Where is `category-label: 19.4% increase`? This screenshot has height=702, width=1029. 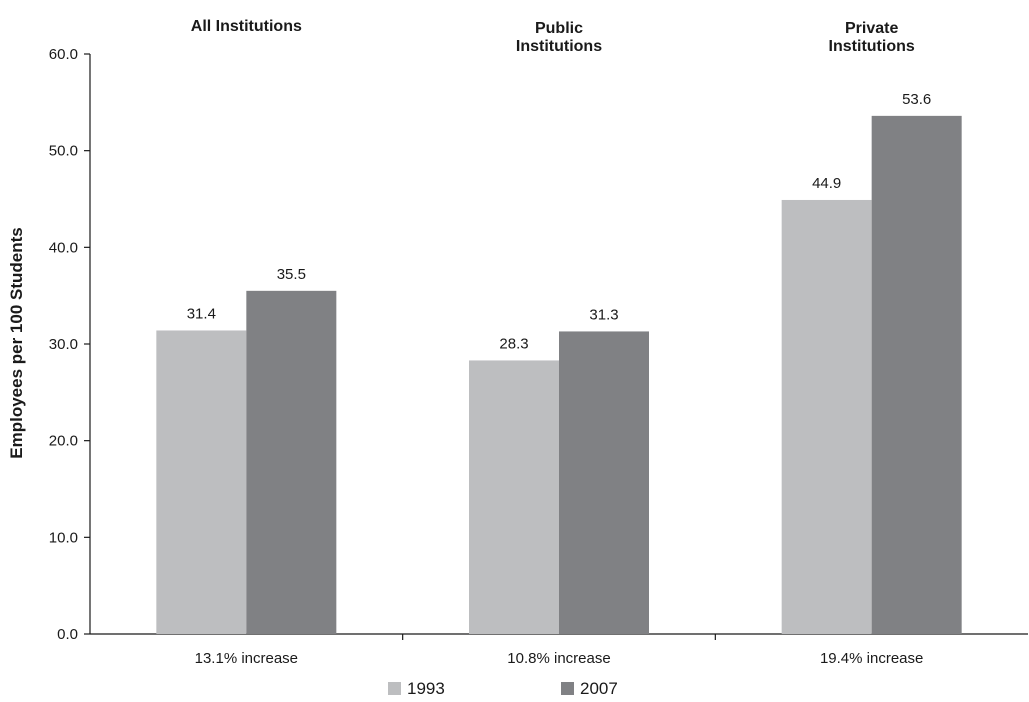
category-label: 19.4% increase is located at coordinates (871, 658).